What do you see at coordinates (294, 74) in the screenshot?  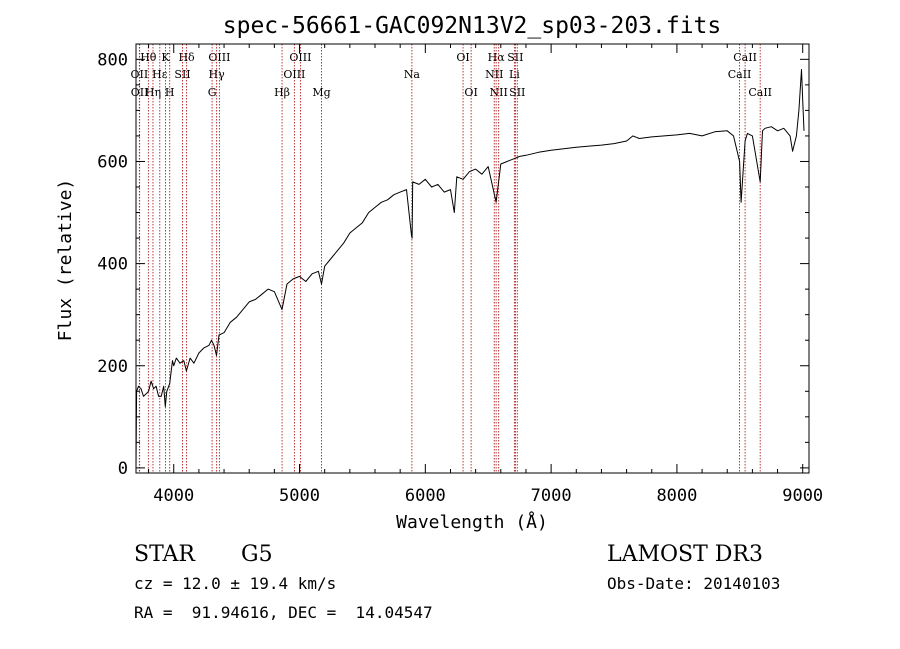 I see `line-marker-label-13: OIII` at bounding box center [294, 74].